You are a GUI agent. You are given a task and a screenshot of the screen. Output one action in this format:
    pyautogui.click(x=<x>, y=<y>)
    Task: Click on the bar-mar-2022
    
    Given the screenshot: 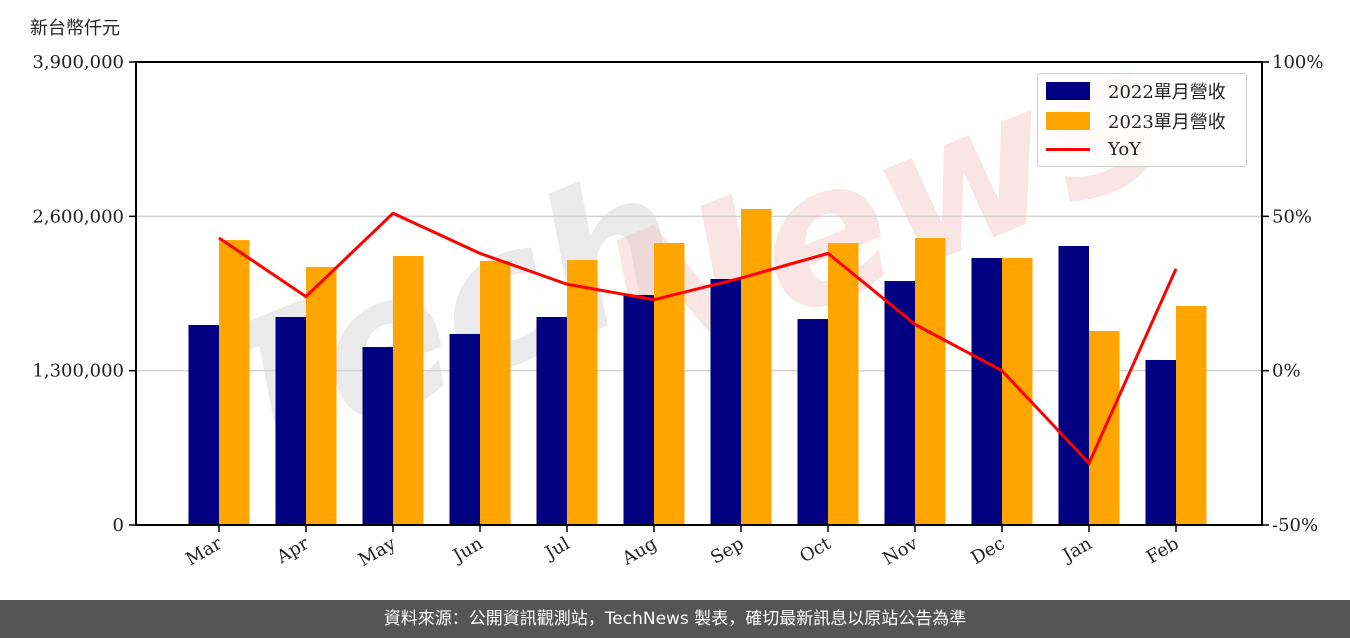 What is the action you would take?
    pyautogui.click(x=203, y=424)
    